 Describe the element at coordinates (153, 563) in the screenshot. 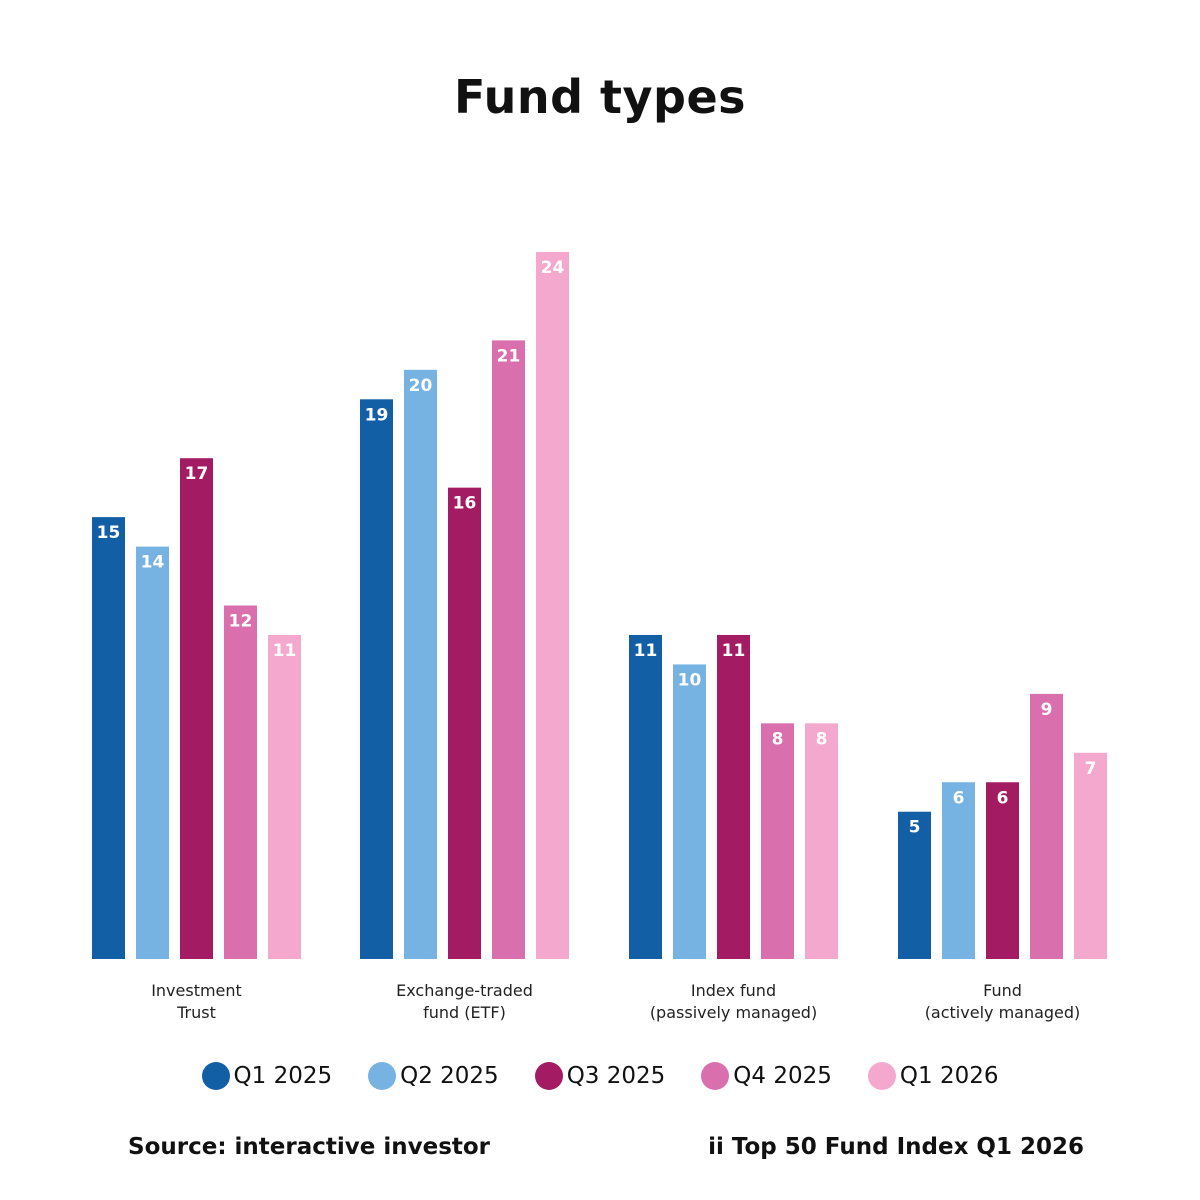

I see `bar-value-label: 14` at that location.